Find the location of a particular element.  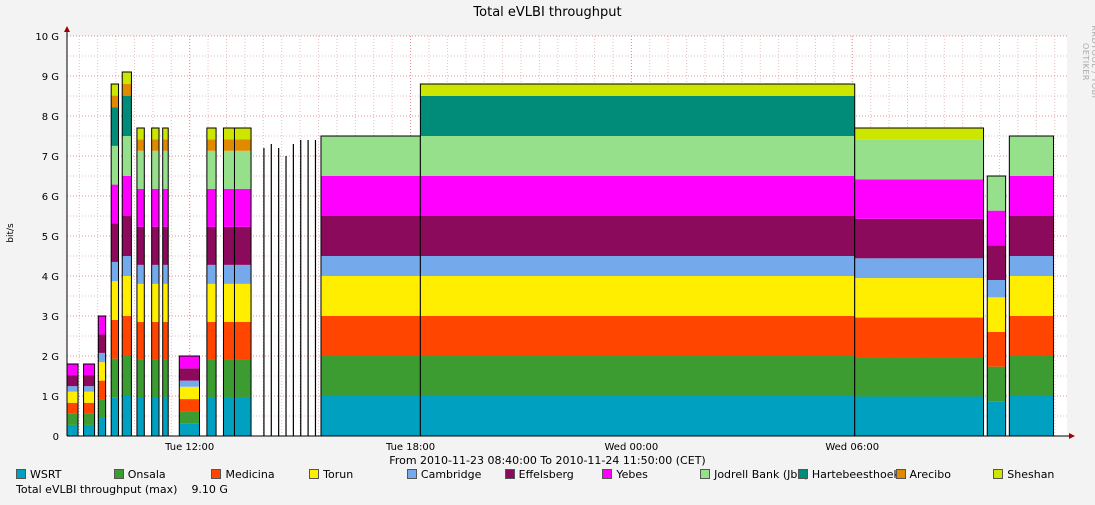

legend-label: Arecibo is located at coordinates (930, 474).